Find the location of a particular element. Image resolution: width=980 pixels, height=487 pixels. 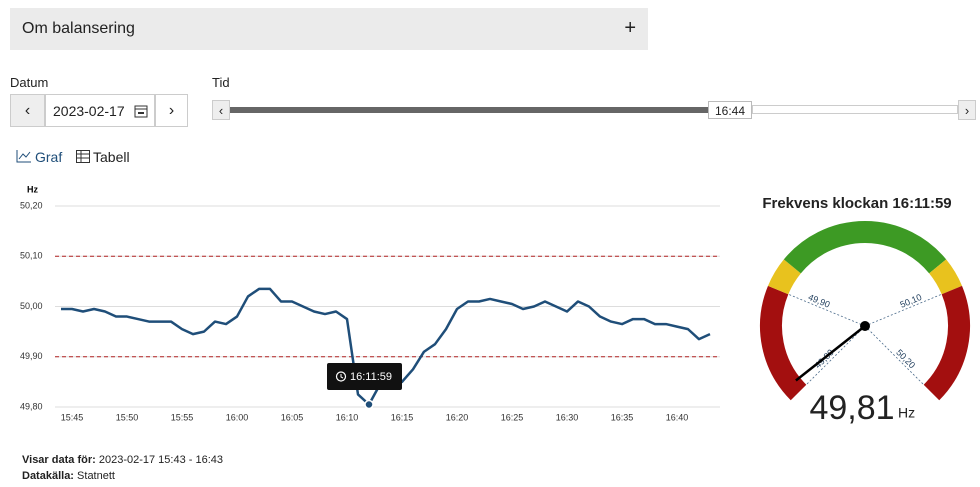

x-tick-label: 16:40 is located at coordinates (677, 417).